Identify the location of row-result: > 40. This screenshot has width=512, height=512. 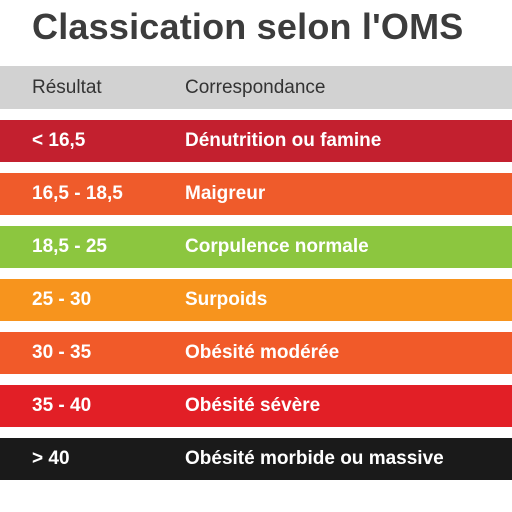
(51, 458).